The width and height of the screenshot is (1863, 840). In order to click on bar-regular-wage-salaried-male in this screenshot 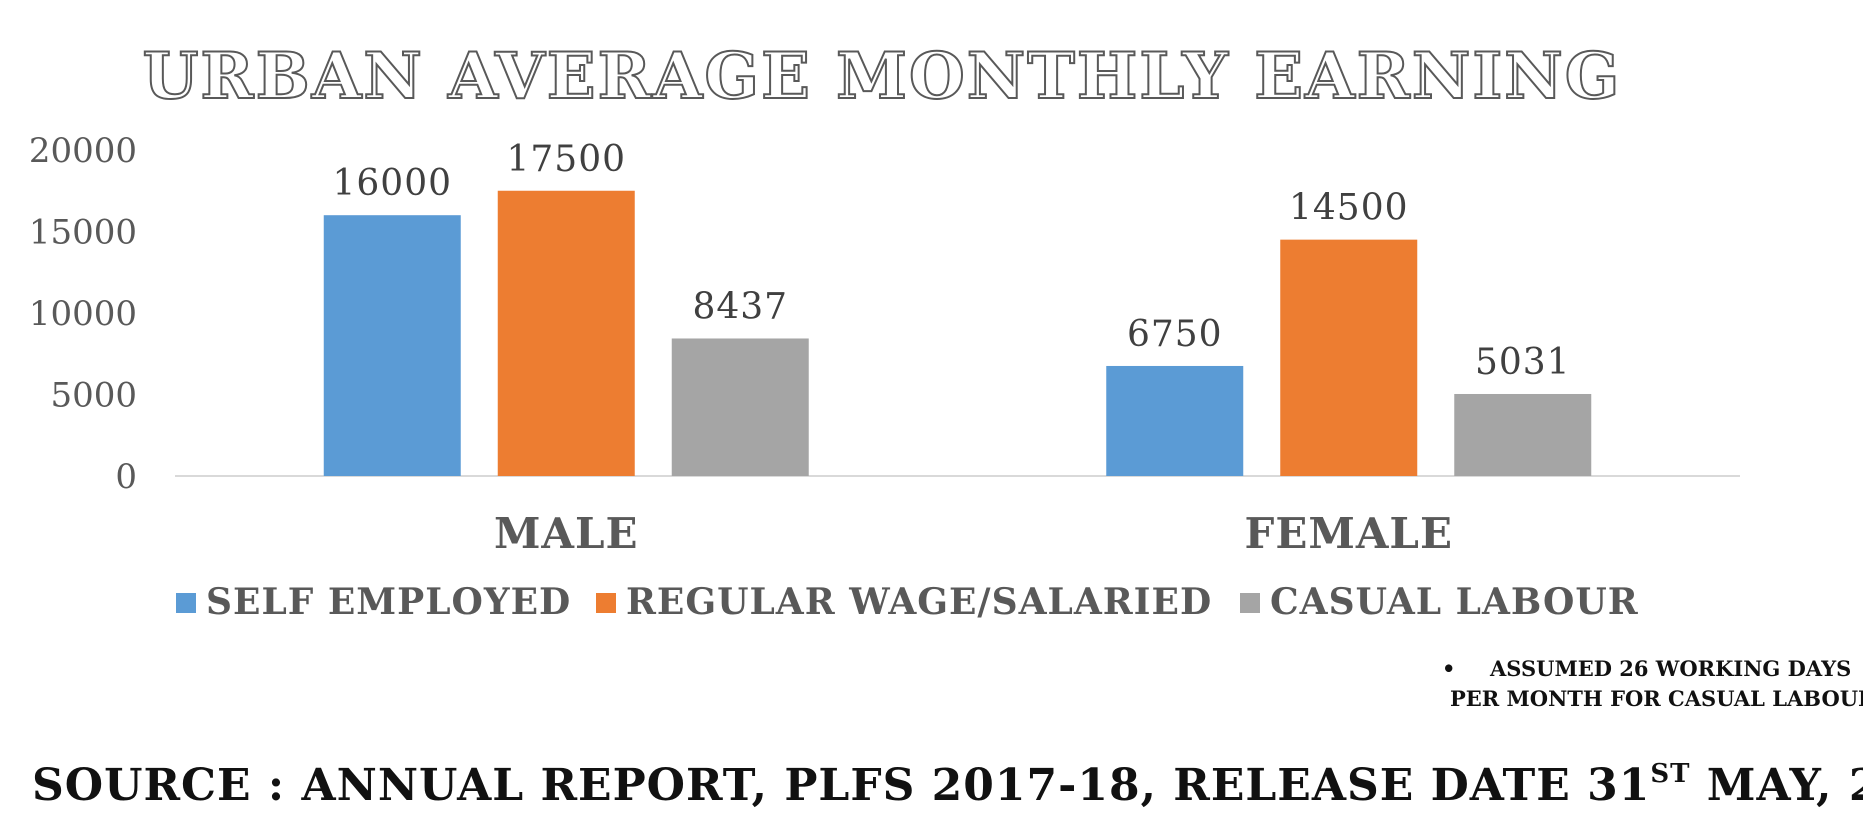, I will do `click(566, 333)`.